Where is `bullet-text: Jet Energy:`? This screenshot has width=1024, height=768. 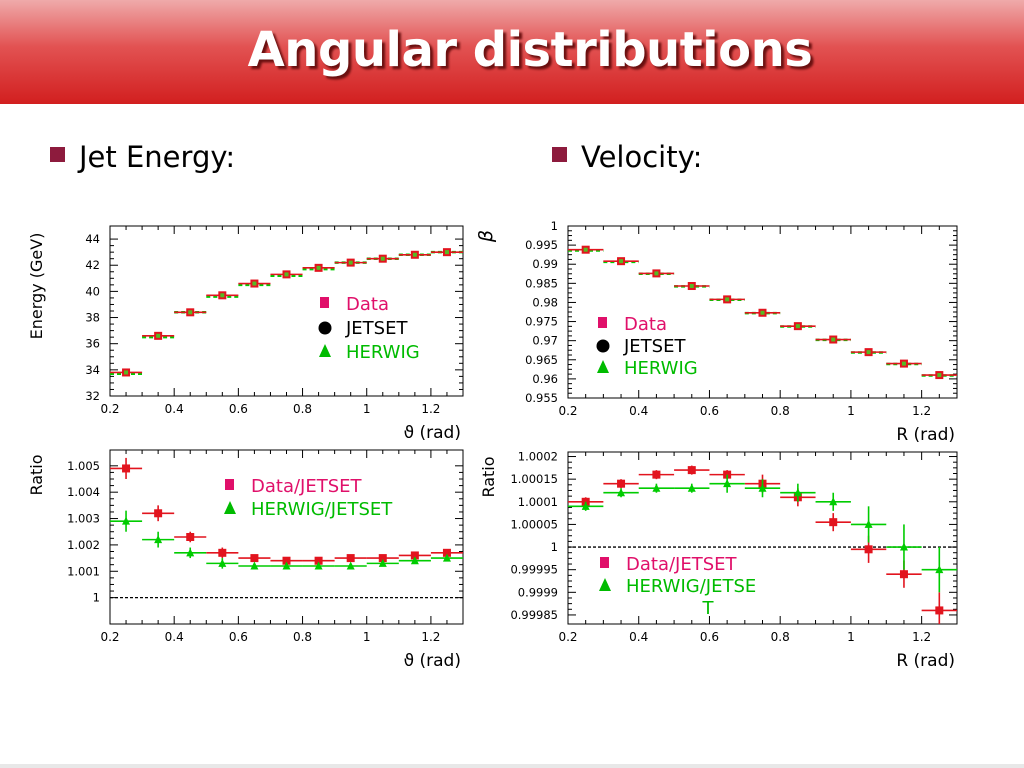 bullet-text: Jet Energy: is located at coordinates (157, 157).